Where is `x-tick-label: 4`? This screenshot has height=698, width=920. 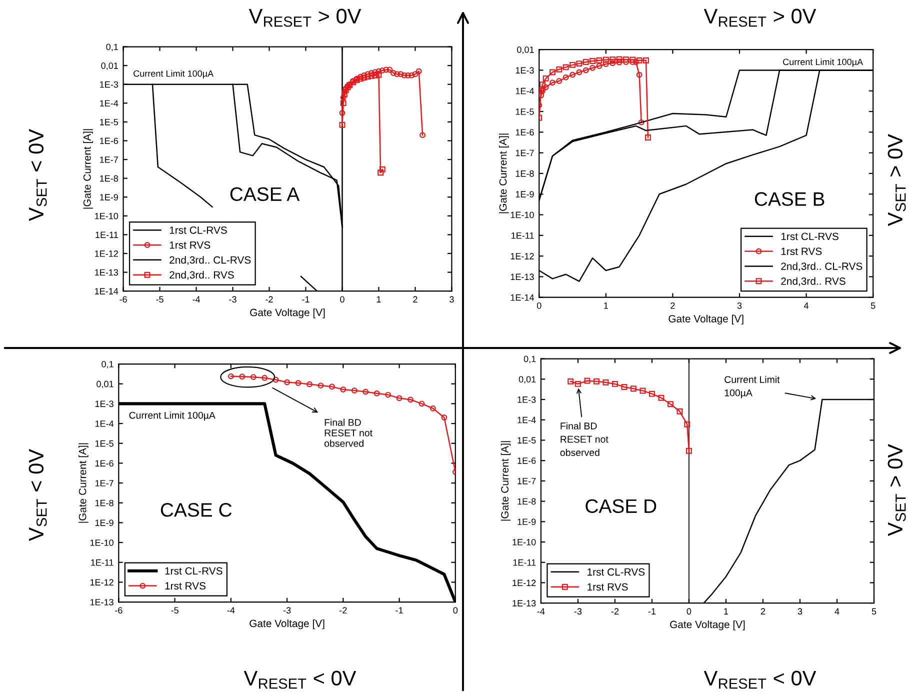 x-tick-label: 4 is located at coordinates (837, 611).